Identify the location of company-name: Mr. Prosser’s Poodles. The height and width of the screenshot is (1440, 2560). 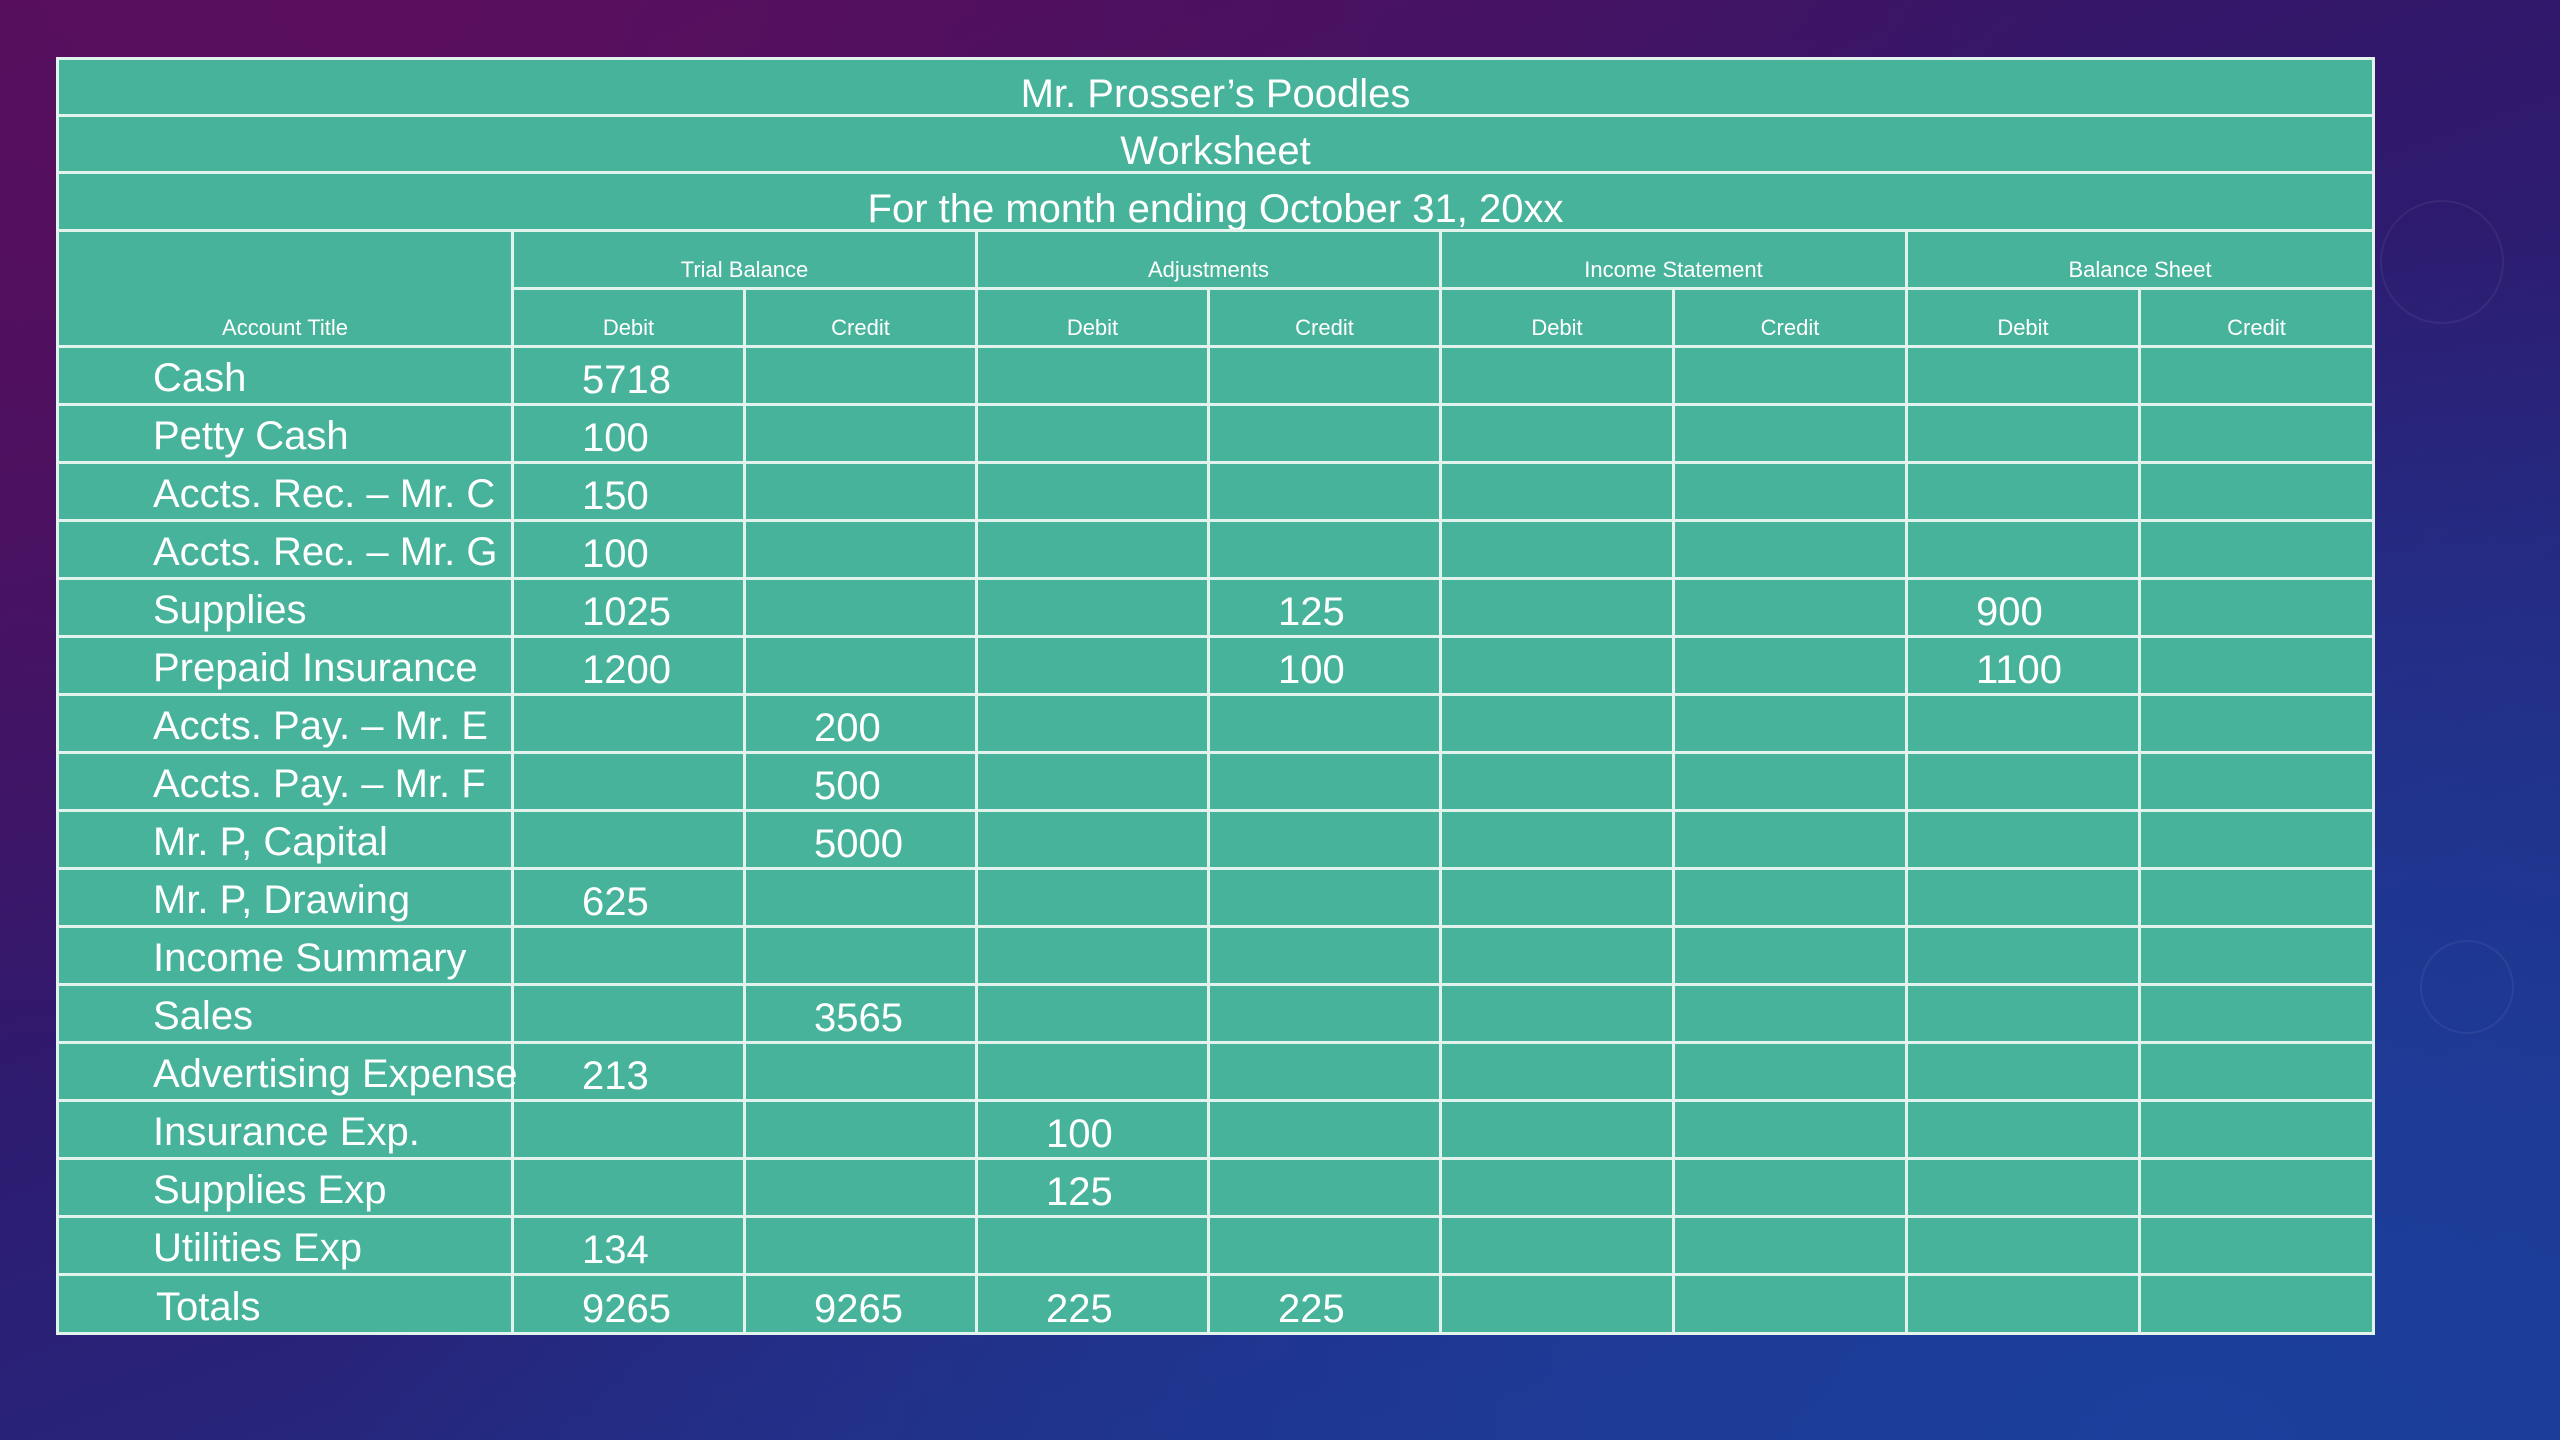
(1215, 87).